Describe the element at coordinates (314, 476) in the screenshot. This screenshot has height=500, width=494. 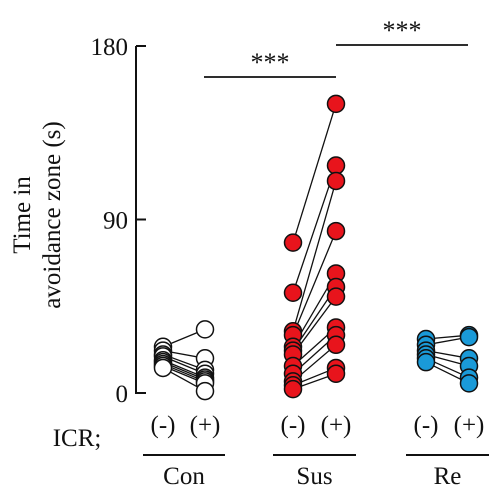
I see `group-label-sus: Sus` at that location.